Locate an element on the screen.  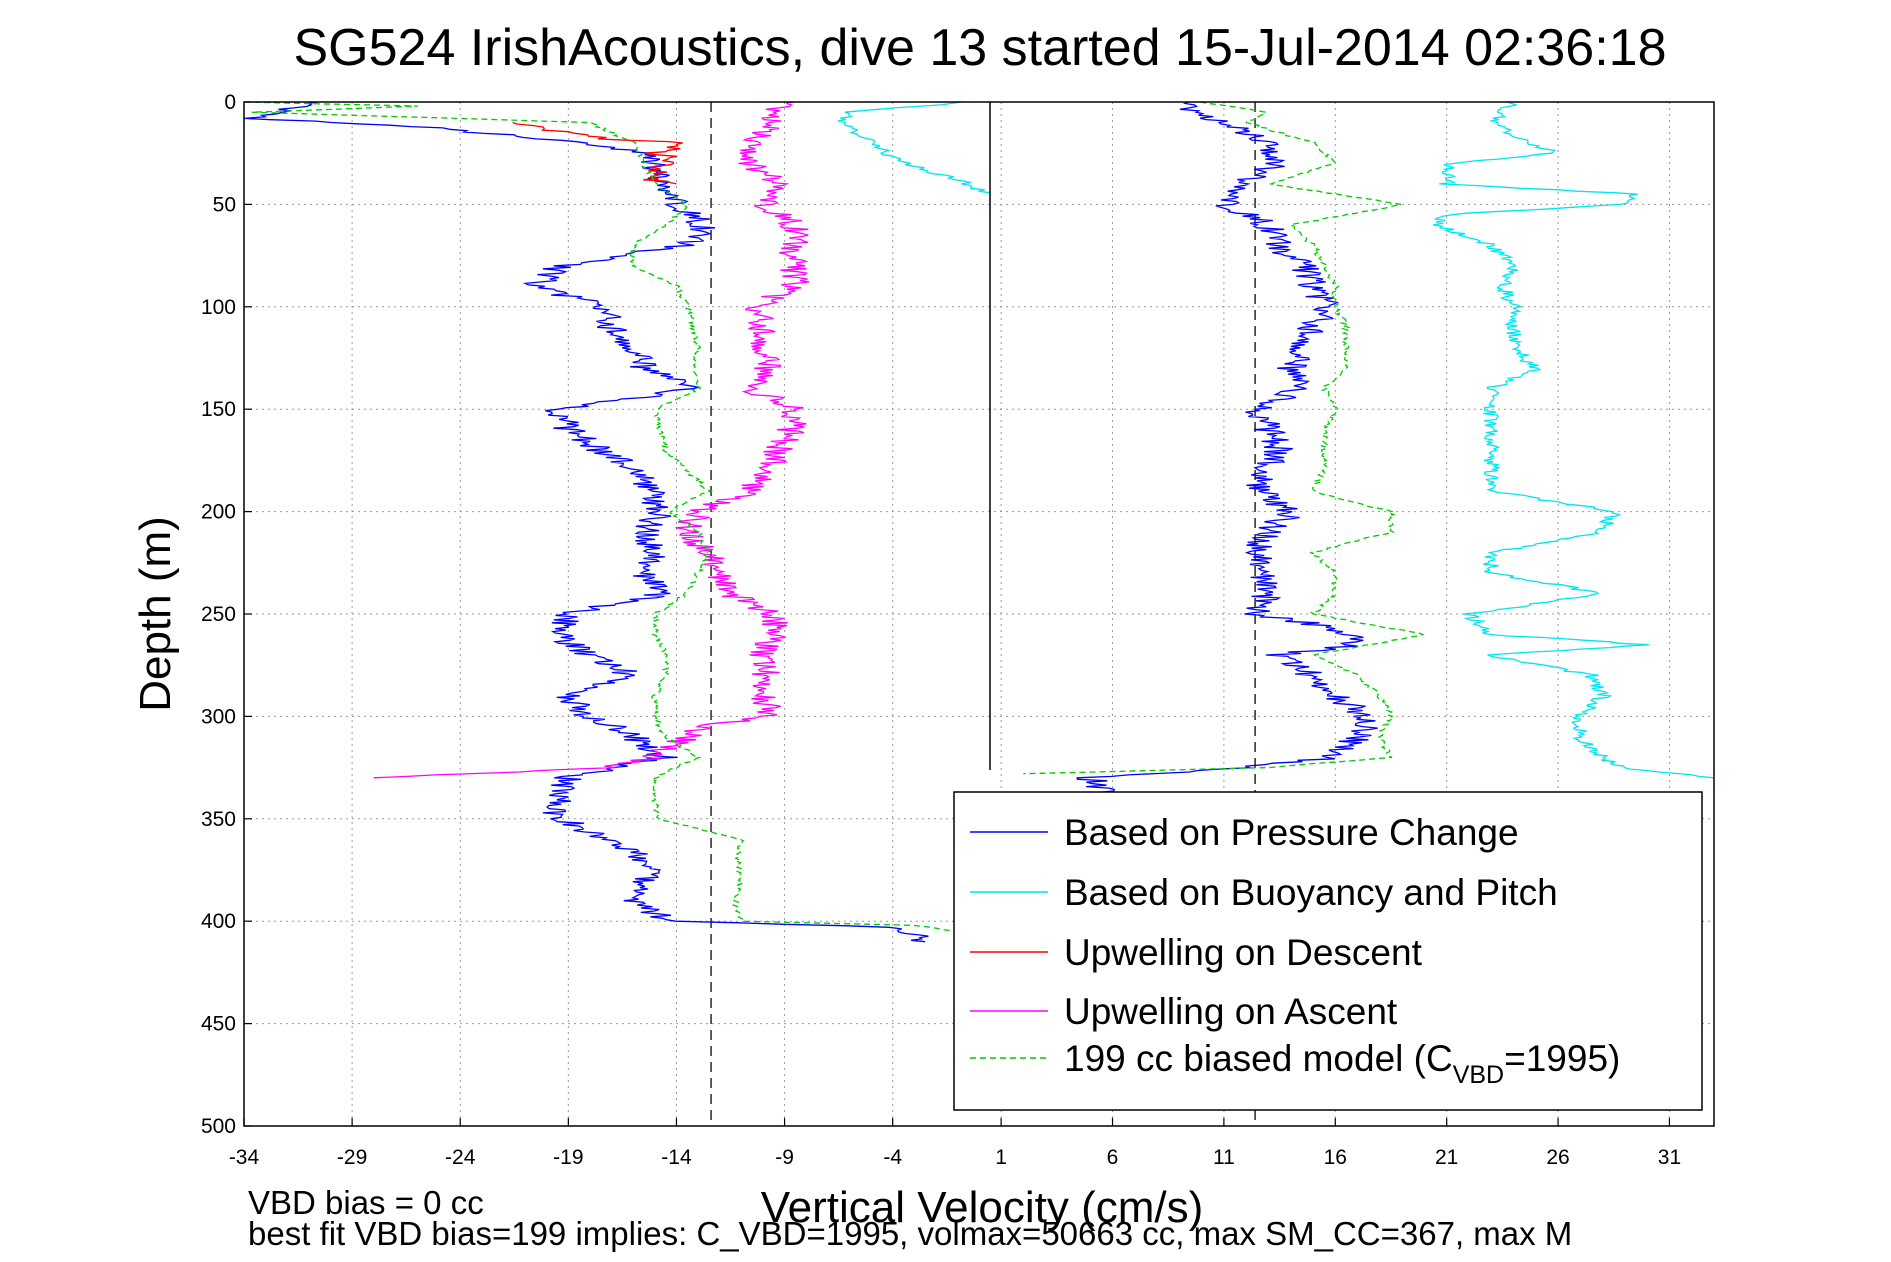
right-series-199-cc-biased-model-c-vbd-1995 is located at coordinates (1224, 438).